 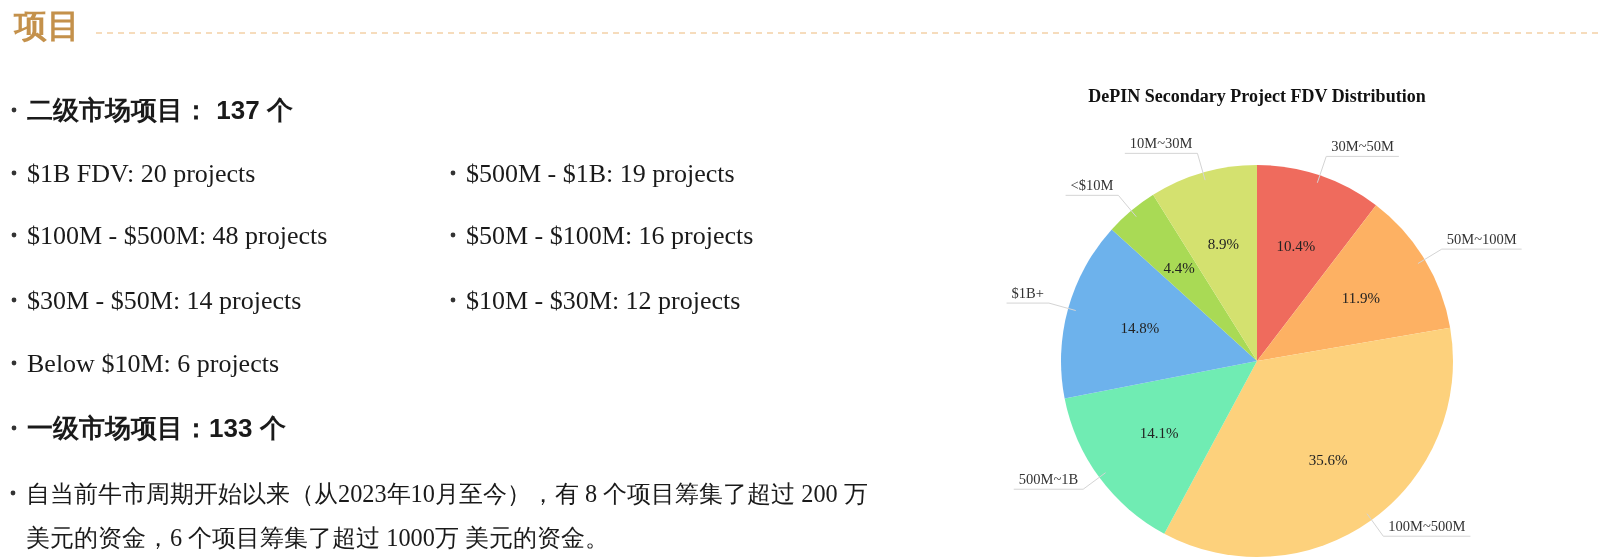 What do you see at coordinates (1362, 146) in the screenshot?
I see `slice-label: 30M~50M` at bounding box center [1362, 146].